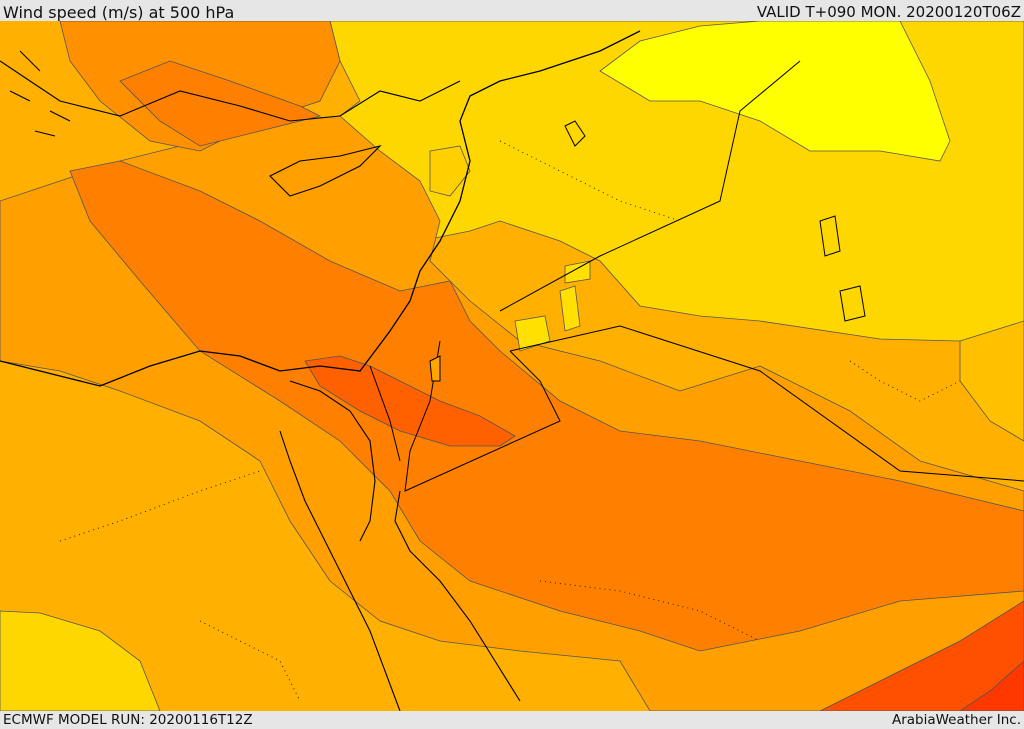 Image resolution: width=1024 pixels, height=729 pixels. Describe the element at coordinates (220, 103) in the screenshot. I see `contour-band-strong-nw` at that location.